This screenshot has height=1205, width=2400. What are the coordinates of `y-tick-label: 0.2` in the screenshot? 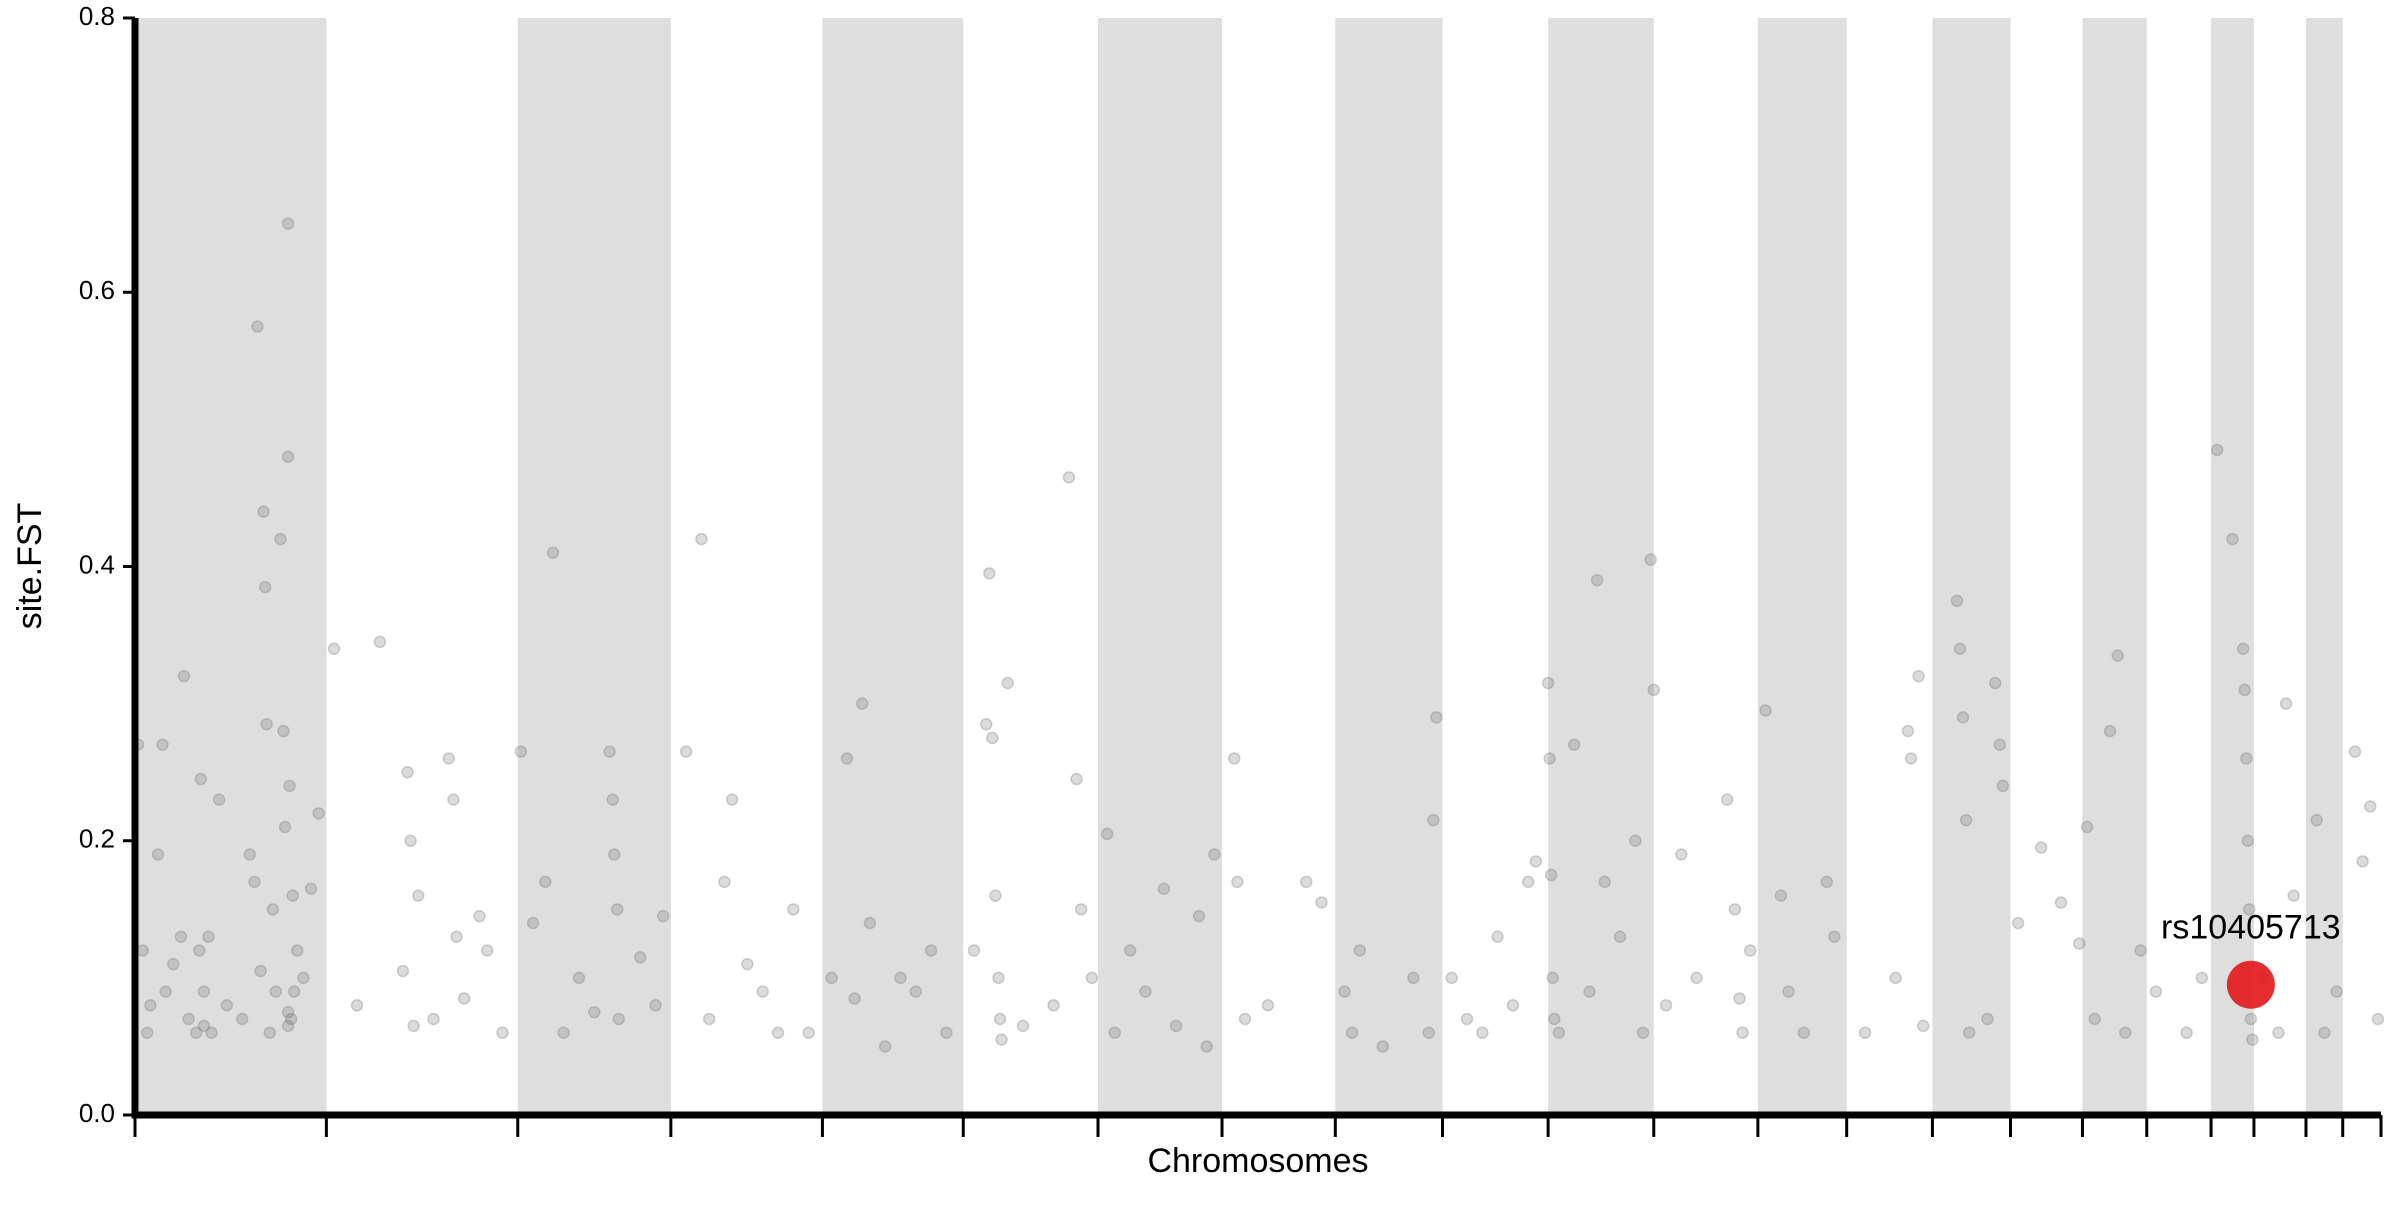 It's located at (97, 839).